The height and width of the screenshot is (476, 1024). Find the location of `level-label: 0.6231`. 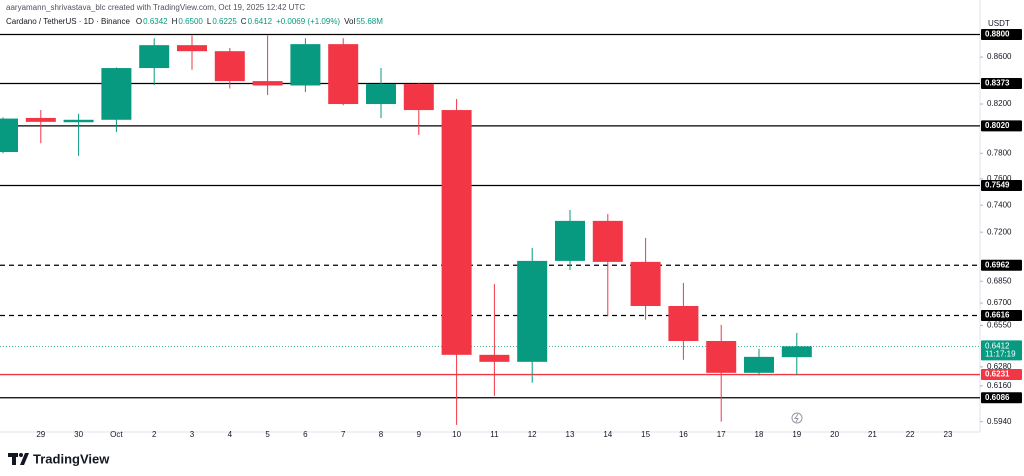

level-label: 0.6231 is located at coordinates (997, 374).